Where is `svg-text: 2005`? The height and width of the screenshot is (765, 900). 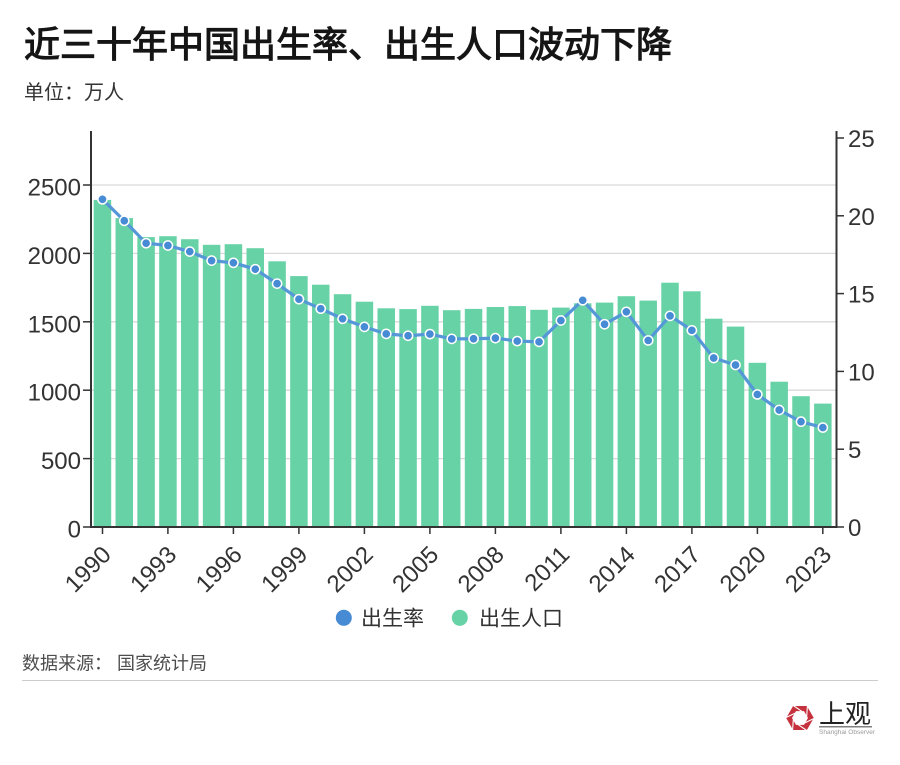 svg-text: 2005 is located at coordinates (415, 569).